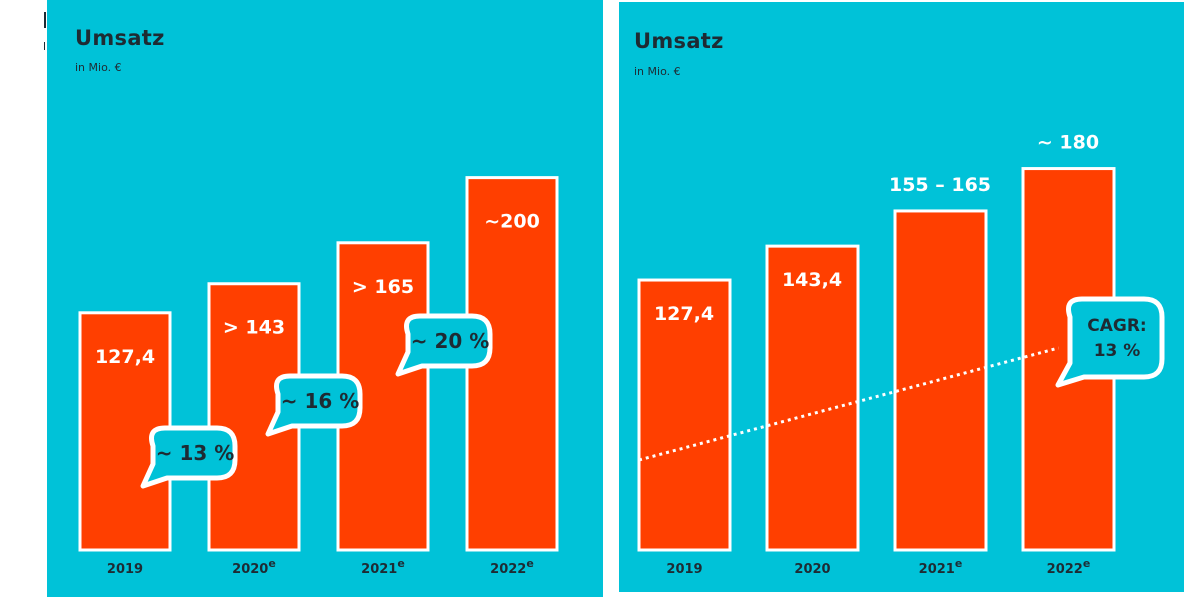 The height and width of the screenshot is (601, 1187). Describe the element at coordinates (512, 222) in the screenshot. I see `value-label: ~200` at that location.